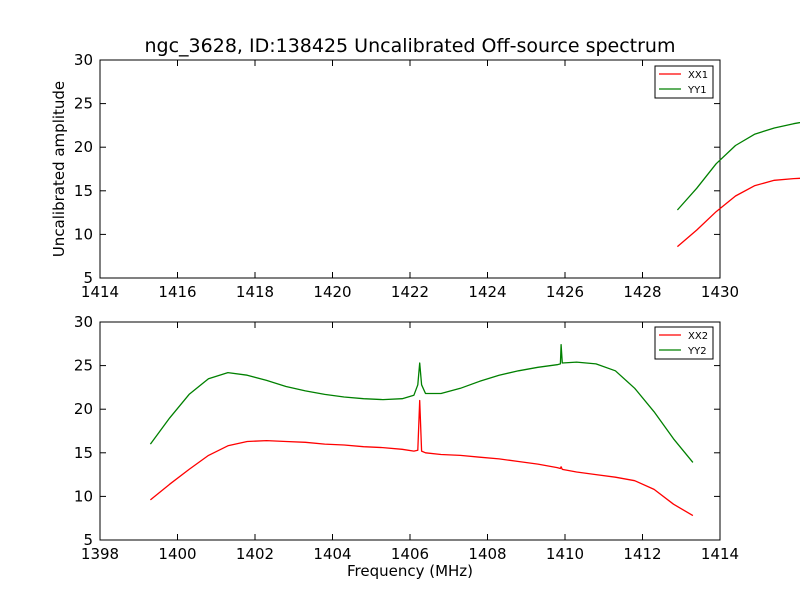 The width and height of the screenshot is (800, 600). Describe the element at coordinates (100, 554) in the screenshot. I see `x-tick-label: 1398` at that location.